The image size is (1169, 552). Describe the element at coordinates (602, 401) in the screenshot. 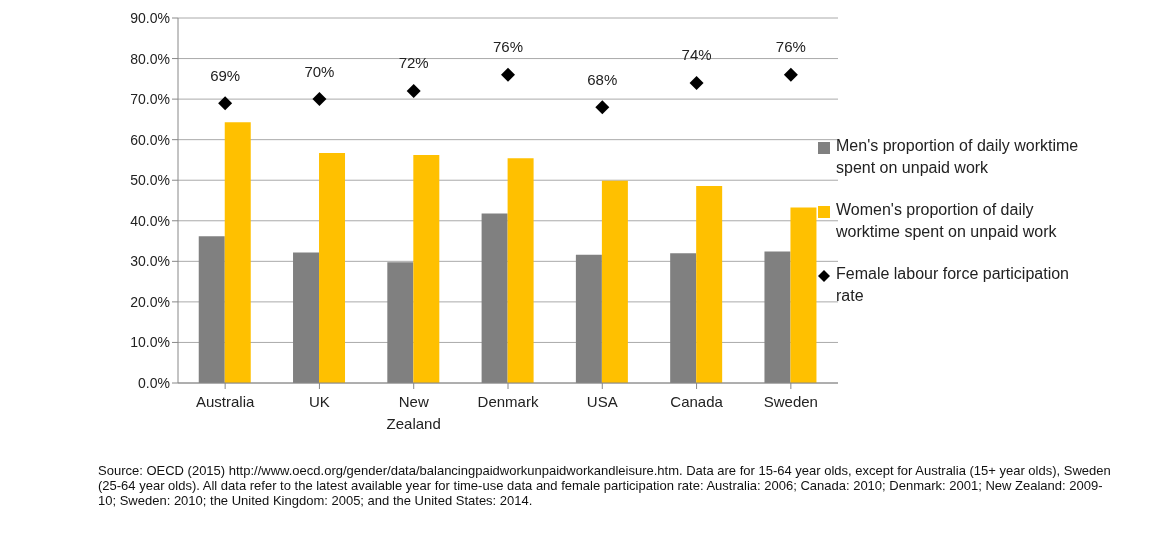

I see `x-tick-label: USA` at that location.